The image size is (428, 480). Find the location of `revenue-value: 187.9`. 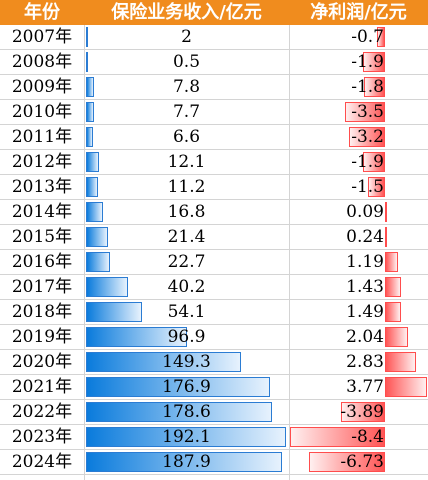

revenue-value: 187.9 is located at coordinates (186, 462).